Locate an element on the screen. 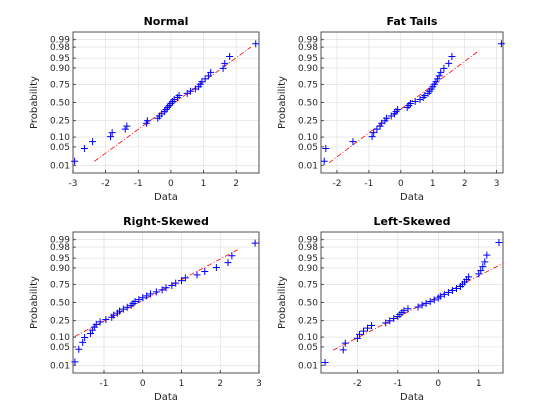  x-axis-label: Data is located at coordinates (412, 197).